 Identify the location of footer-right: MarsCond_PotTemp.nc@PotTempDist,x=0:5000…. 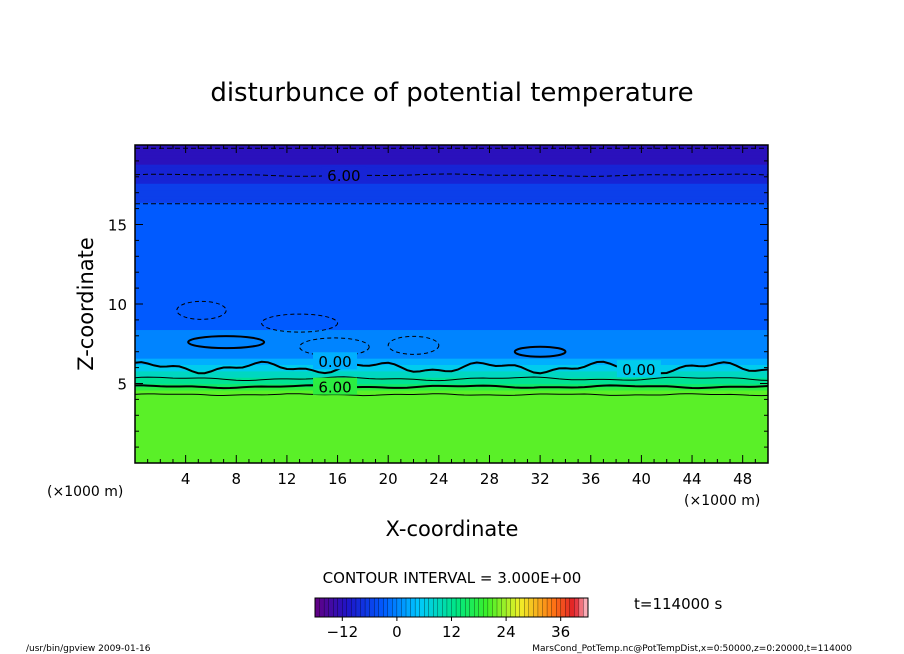
(692, 649).